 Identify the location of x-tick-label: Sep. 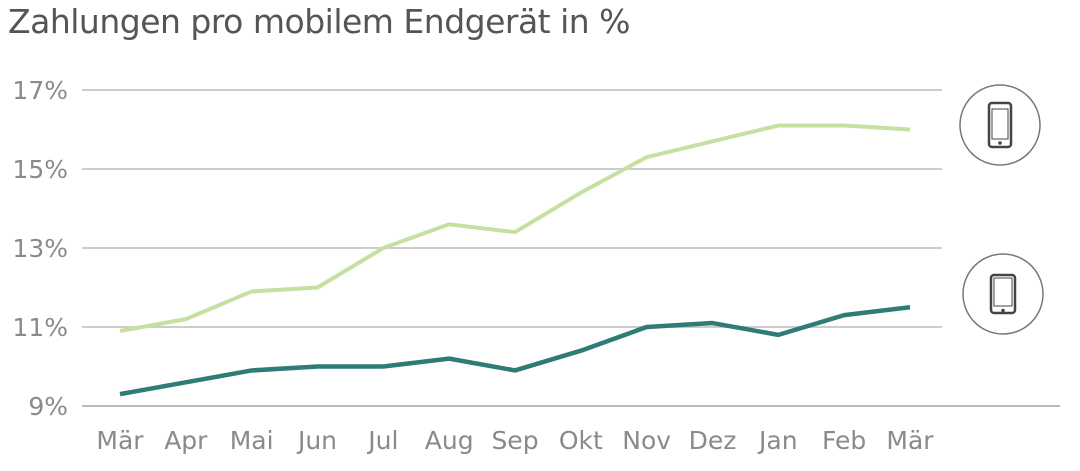
(514, 440).